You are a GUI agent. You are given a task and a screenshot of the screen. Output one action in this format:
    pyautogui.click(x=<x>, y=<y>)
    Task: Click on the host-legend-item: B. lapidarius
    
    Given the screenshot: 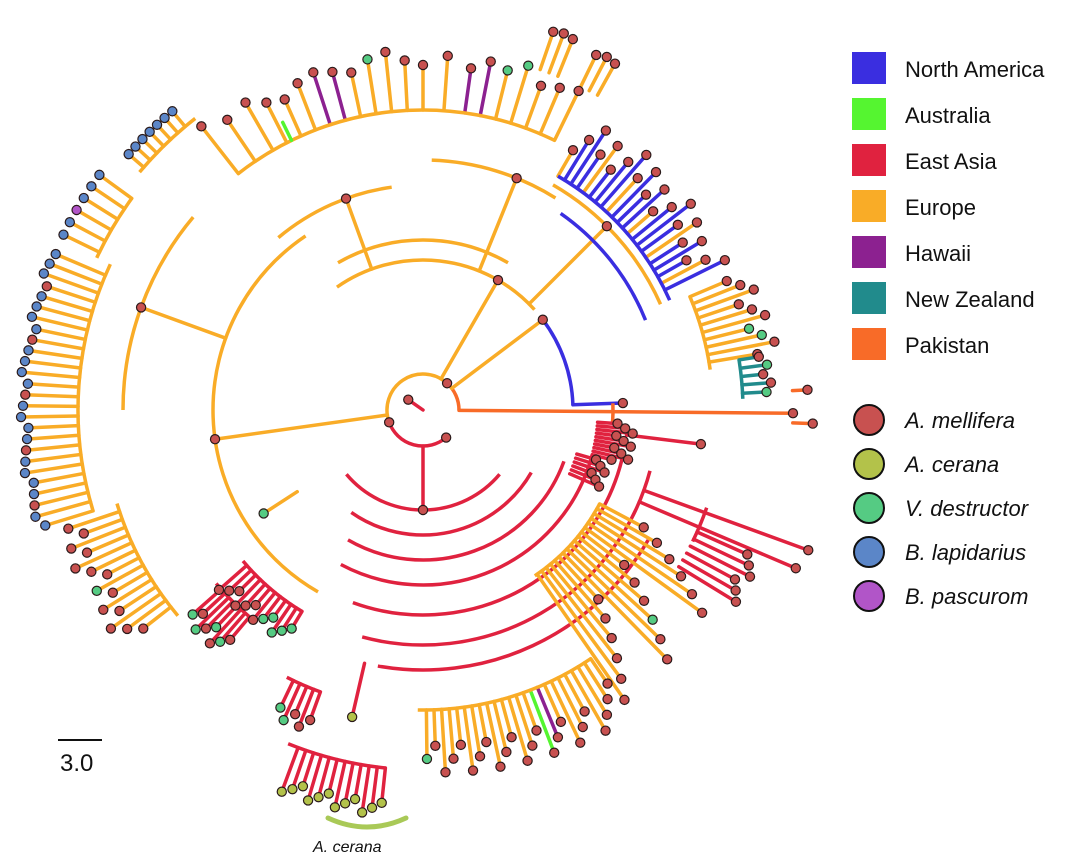 What is the action you would take?
    pyautogui.click(x=939, y=552)
    